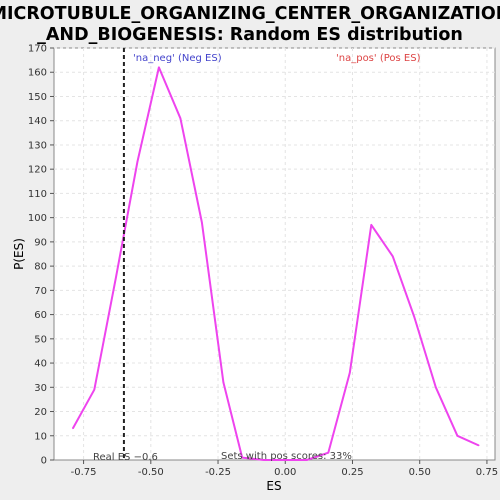 The height and width of the screenshot is (500, 500). I want to click on y-tick-label: 0, so click(44, 461).